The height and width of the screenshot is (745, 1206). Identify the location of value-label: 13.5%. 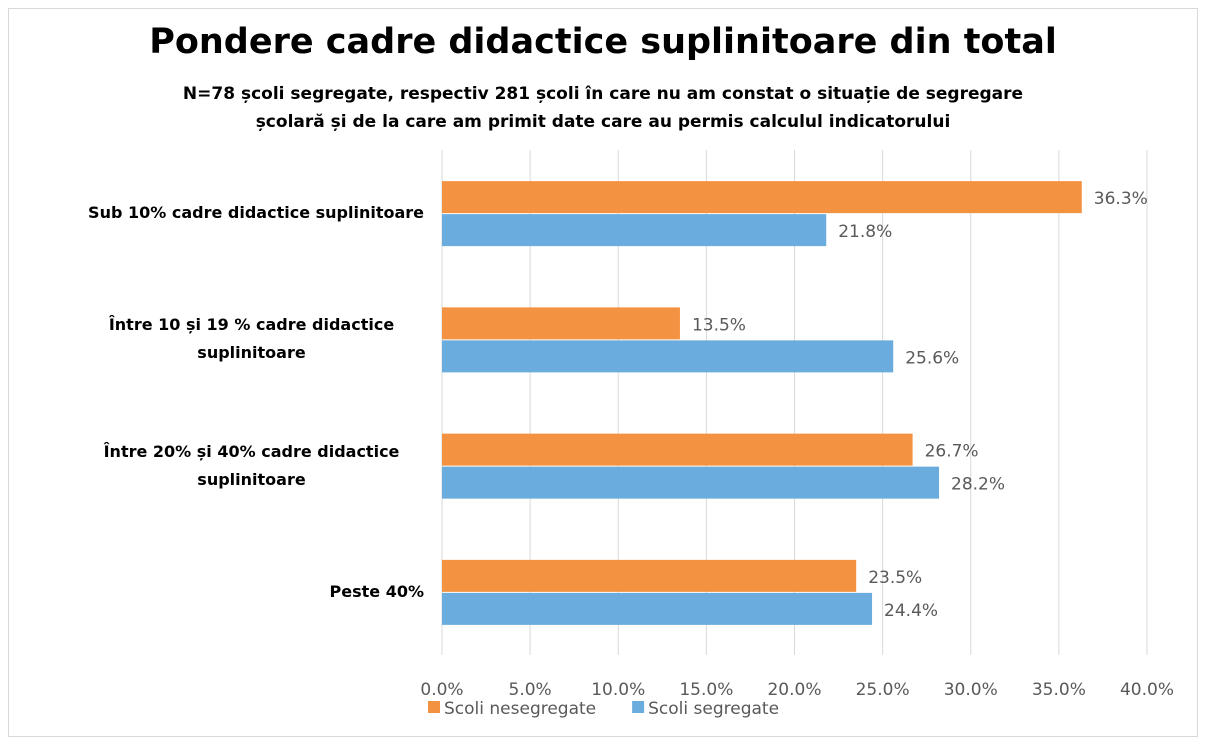
(719, 325).